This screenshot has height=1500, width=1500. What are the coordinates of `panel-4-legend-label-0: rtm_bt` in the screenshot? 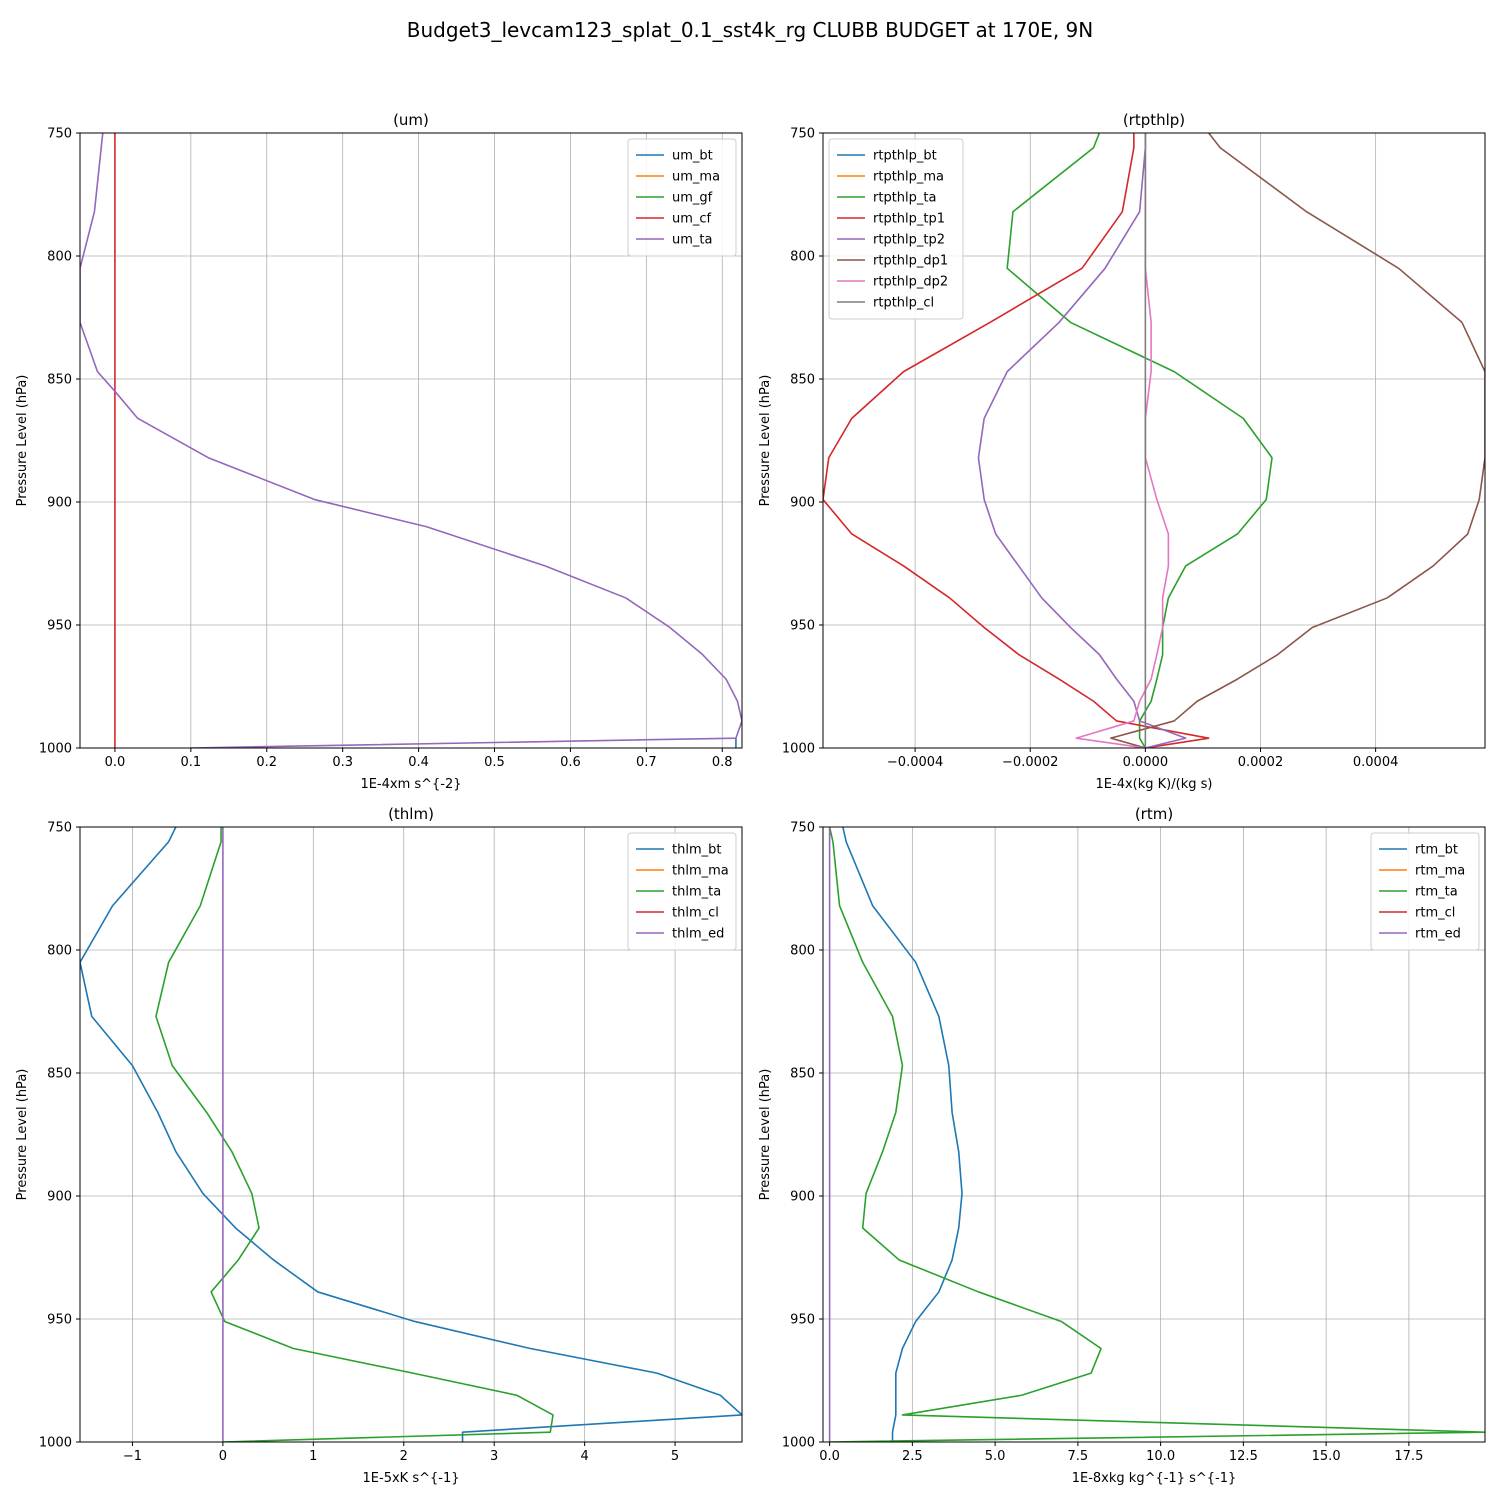 It's located at (1436, 850).